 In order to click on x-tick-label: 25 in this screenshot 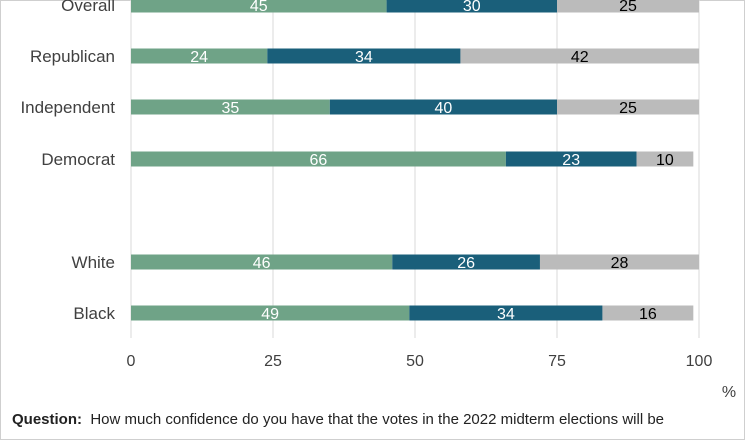, I will do `click(273, 361)`.